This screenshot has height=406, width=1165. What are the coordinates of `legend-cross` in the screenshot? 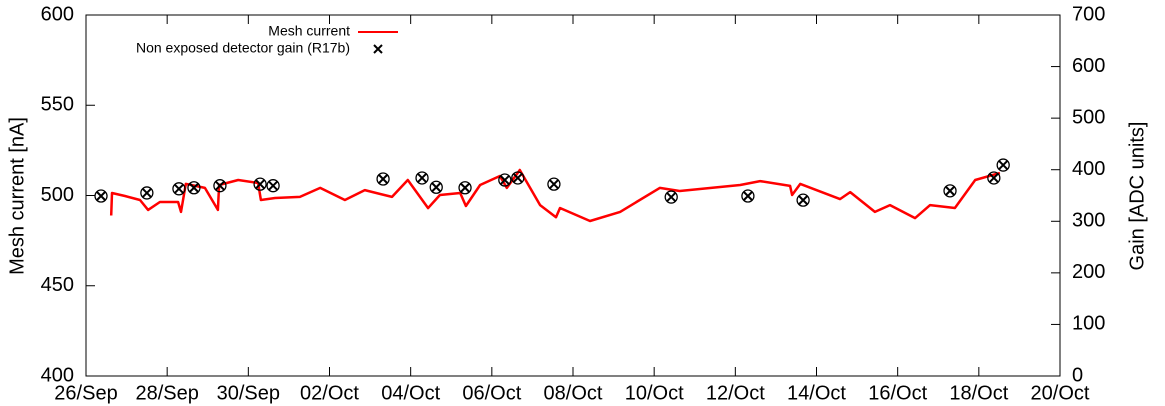 It's located at (378, 49).